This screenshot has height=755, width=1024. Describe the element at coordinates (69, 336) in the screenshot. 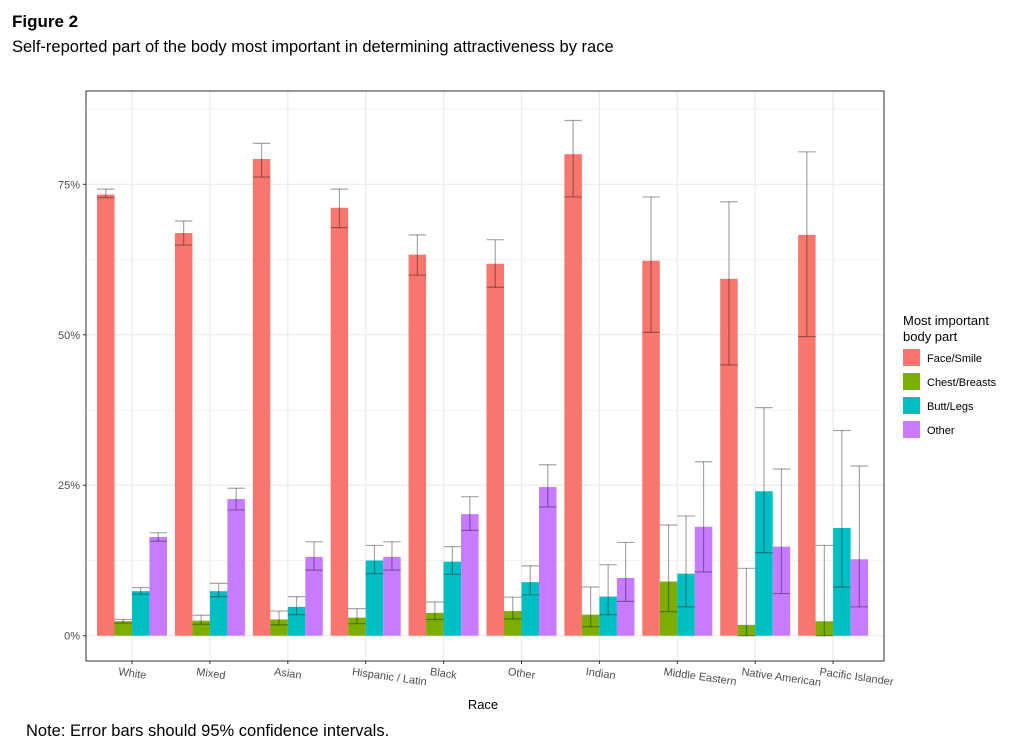

I see `y-tick-label: 50%` at that location.